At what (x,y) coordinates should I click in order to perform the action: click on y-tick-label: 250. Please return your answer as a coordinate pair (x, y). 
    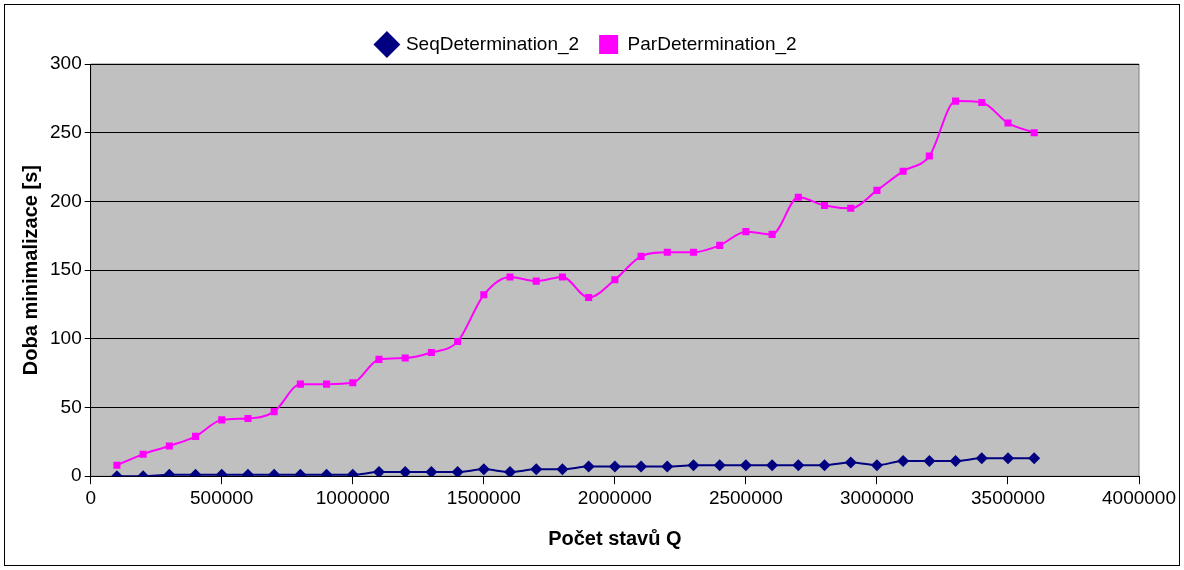
    Looking at the image, I should click on (66, 131).